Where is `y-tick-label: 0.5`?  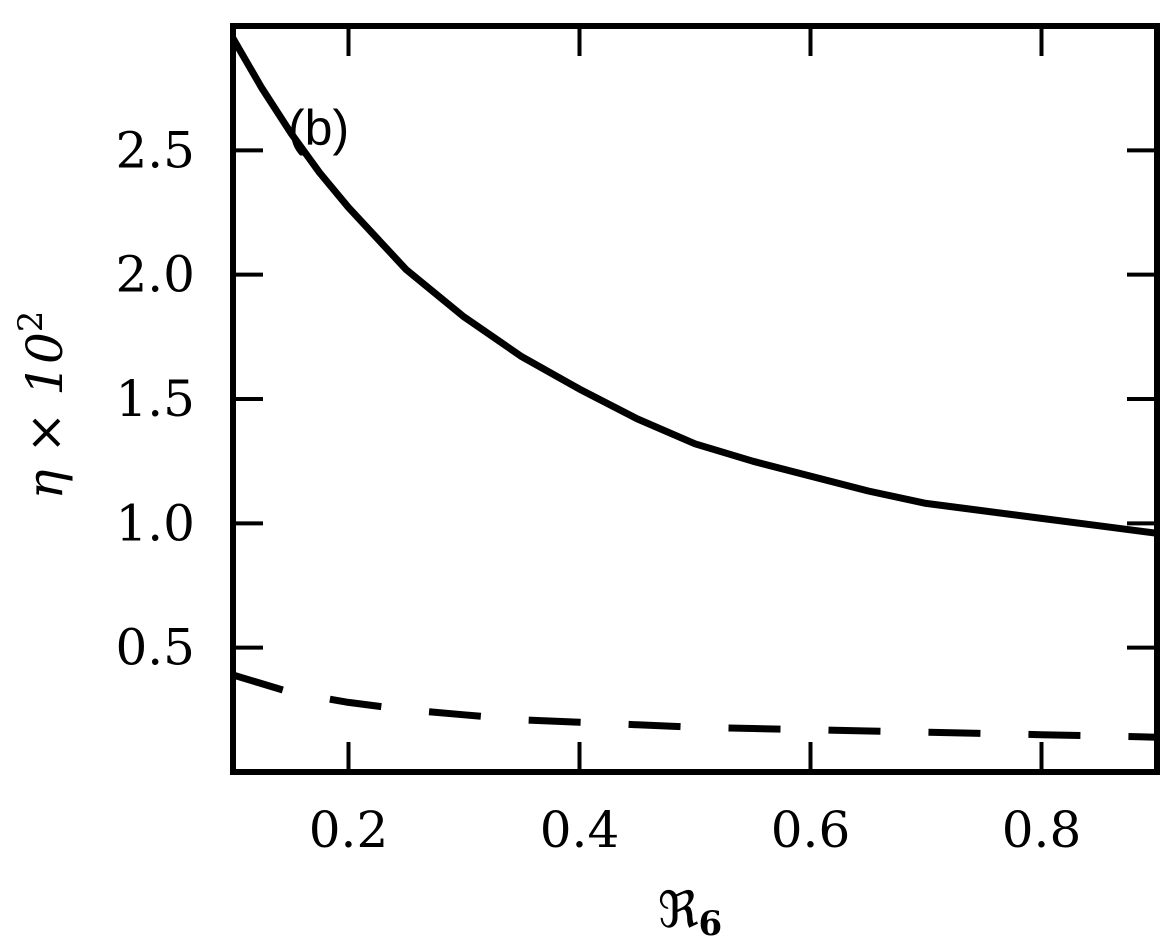 y-tick-label: 0.5 is located at coordinates (155, 648).